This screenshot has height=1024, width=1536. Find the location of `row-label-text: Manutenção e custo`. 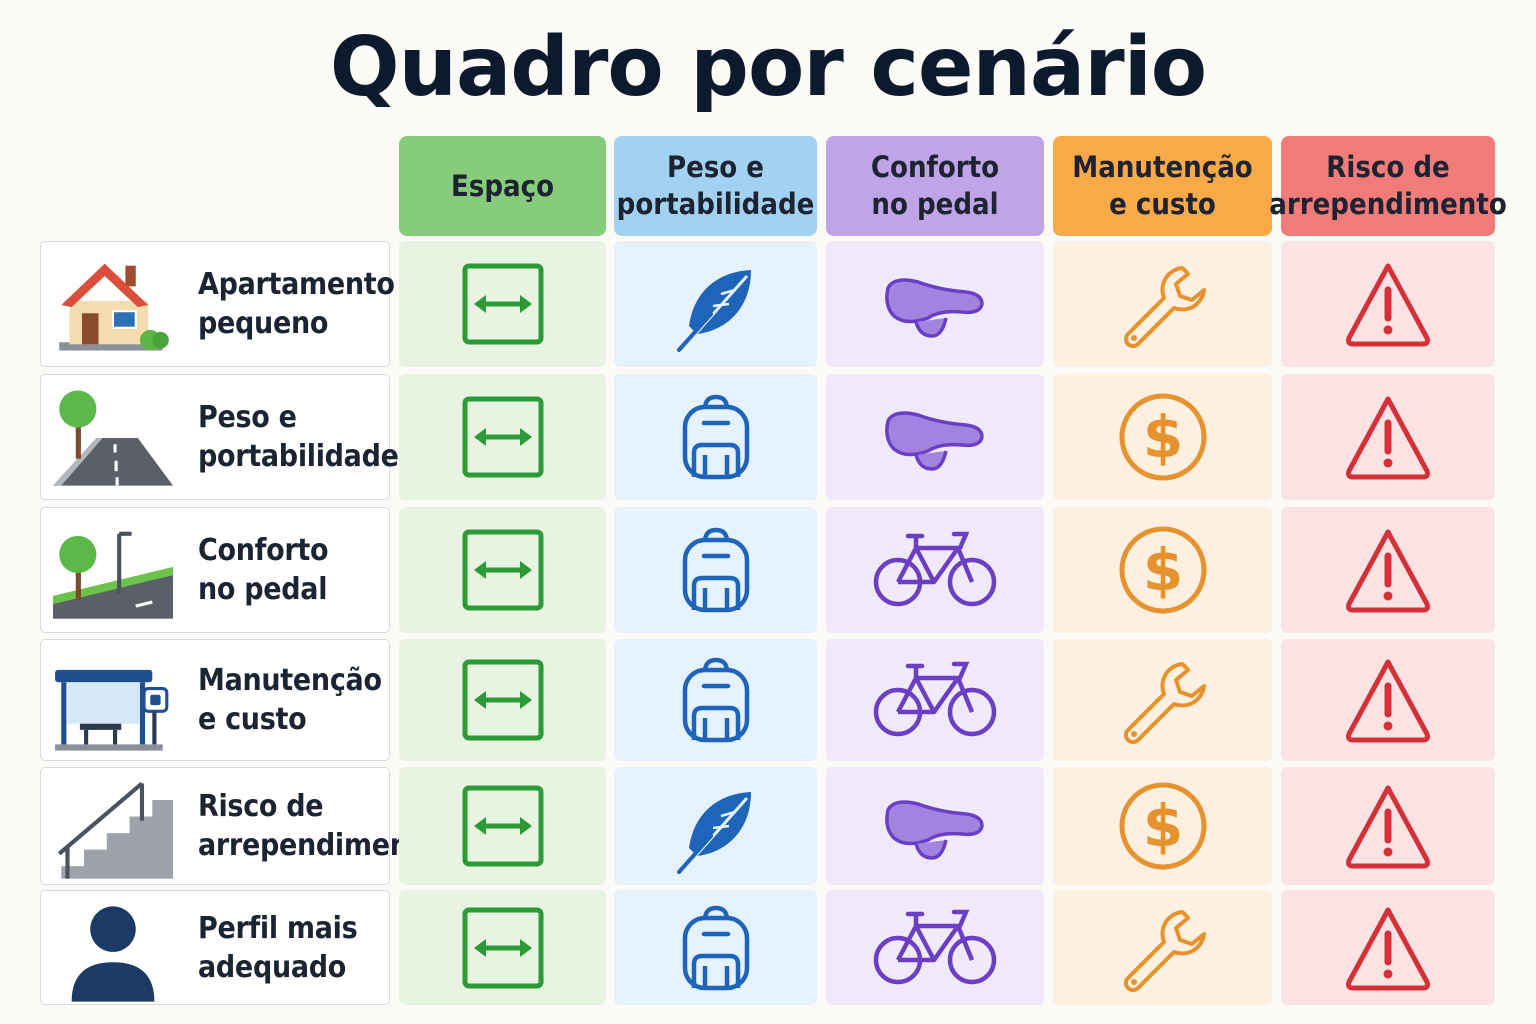

row-label-text: Manutenção e custo is located at coordinates (290, 700).